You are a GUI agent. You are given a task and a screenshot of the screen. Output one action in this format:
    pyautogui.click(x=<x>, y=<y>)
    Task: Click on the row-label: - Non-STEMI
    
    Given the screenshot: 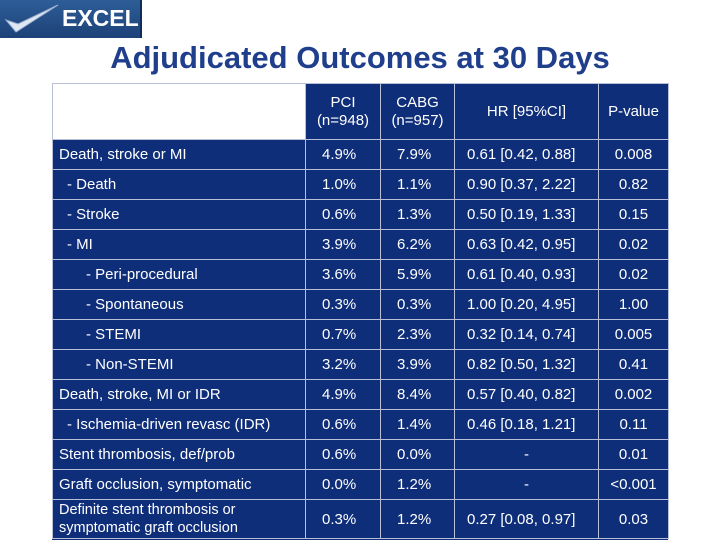 What is the action you would take?
    pyautogui.click(x=179, y=364)
    